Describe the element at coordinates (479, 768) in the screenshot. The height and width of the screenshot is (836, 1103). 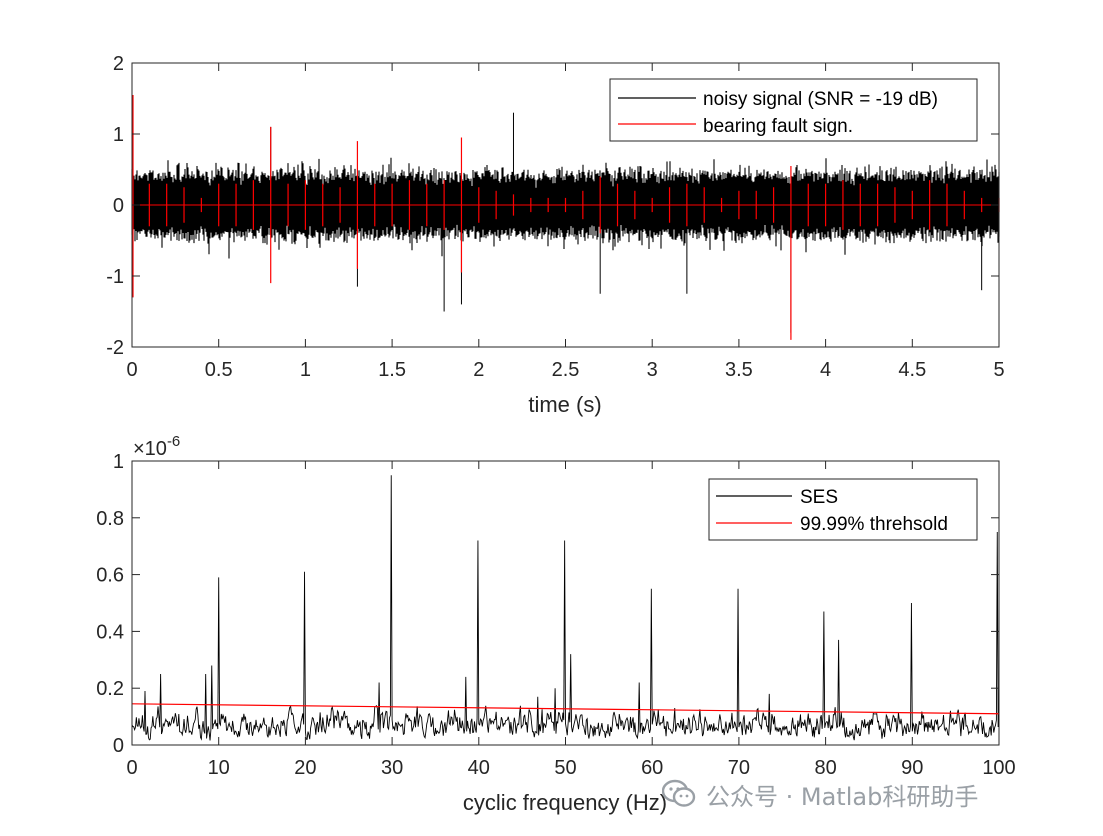
I see `ses-xtick-label: 40` at that location.